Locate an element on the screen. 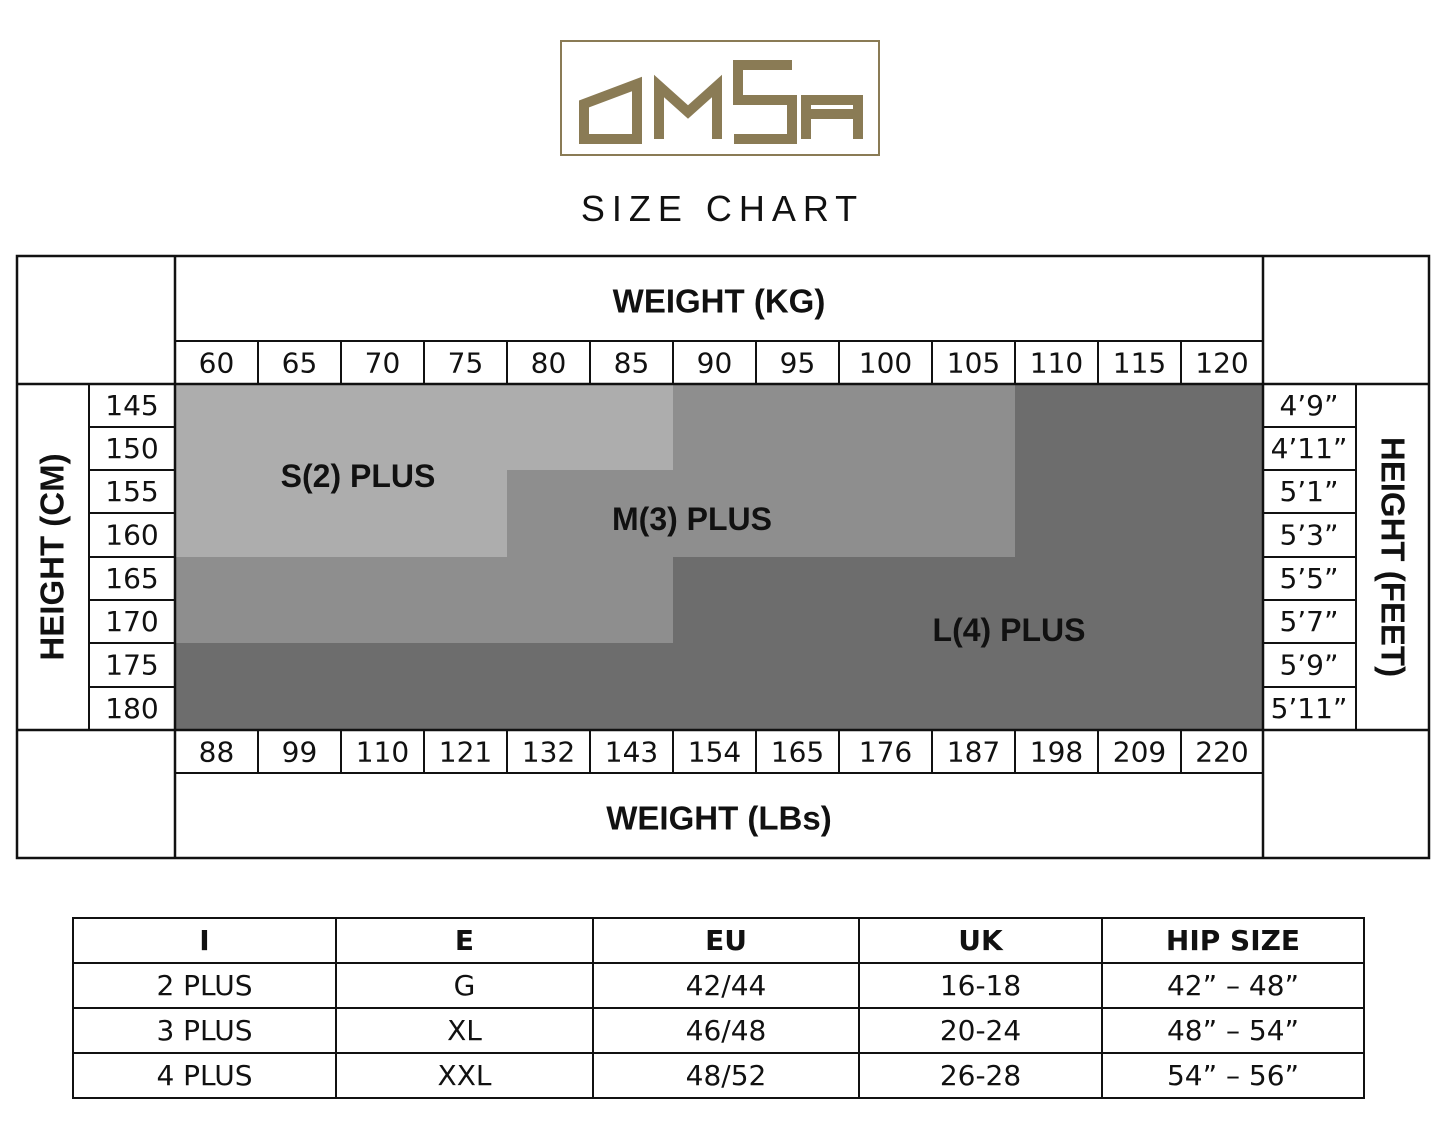 Image resolution: width=1445 pixels, height=1140 pixels. weight-lbs-title: WEIGHT (LBs) is located at coordinates (718, 818).